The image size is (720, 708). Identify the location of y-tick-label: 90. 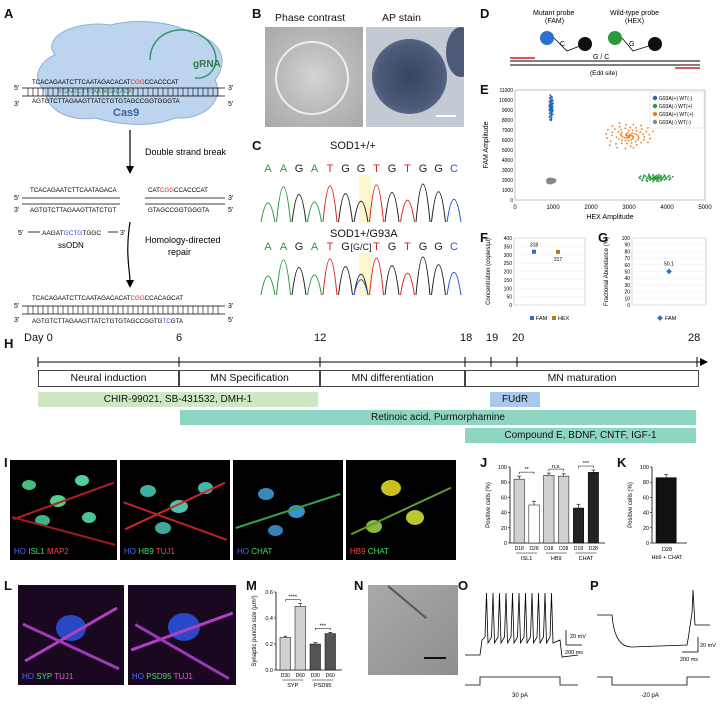
(627, 246).